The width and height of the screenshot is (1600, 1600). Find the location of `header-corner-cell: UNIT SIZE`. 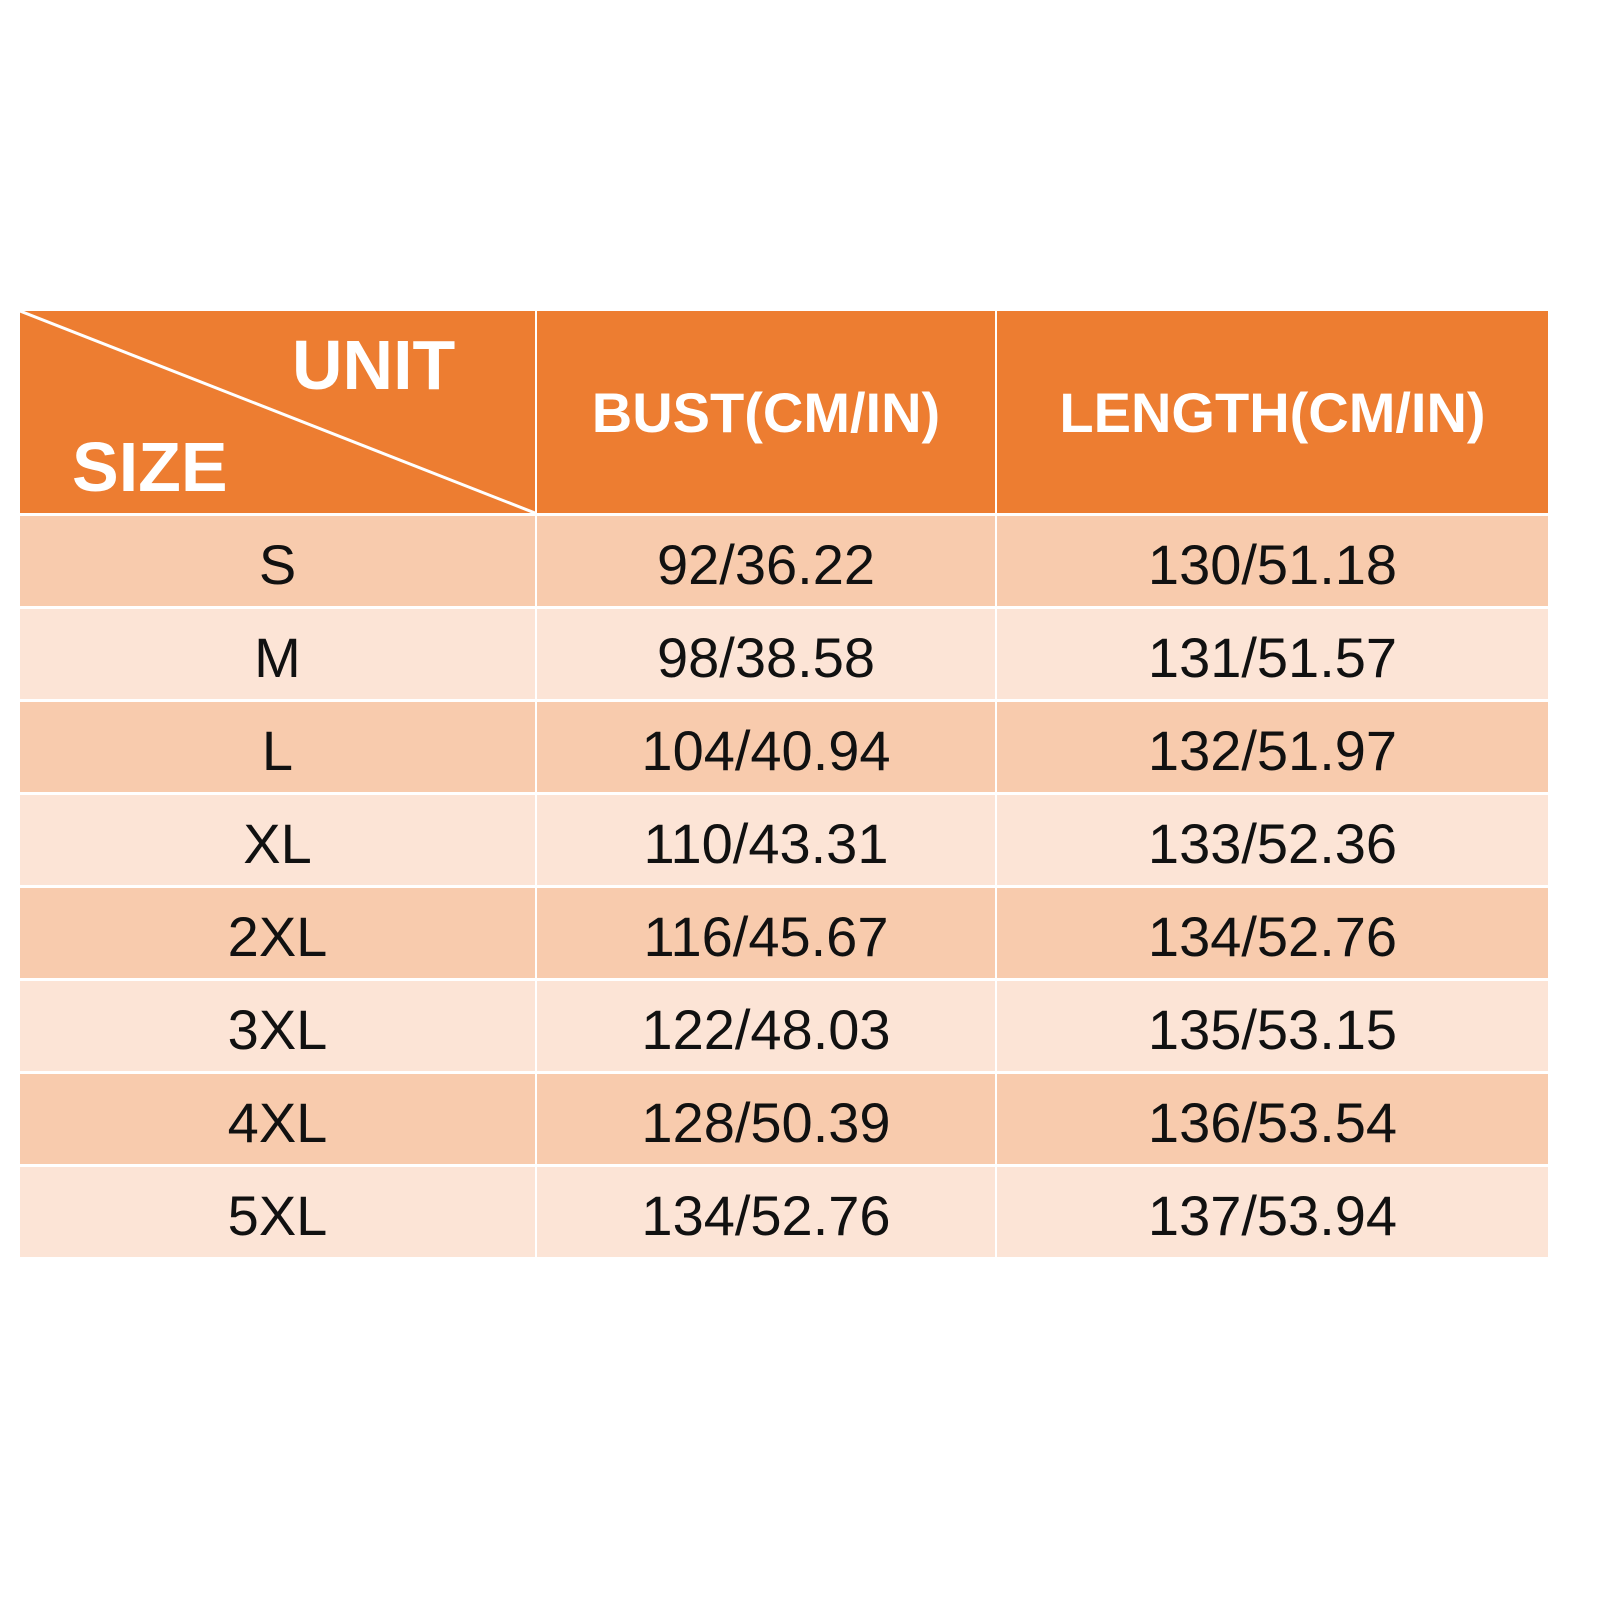

header-corner-cell: UNIT SIZE is located at coordinates (277, 412).